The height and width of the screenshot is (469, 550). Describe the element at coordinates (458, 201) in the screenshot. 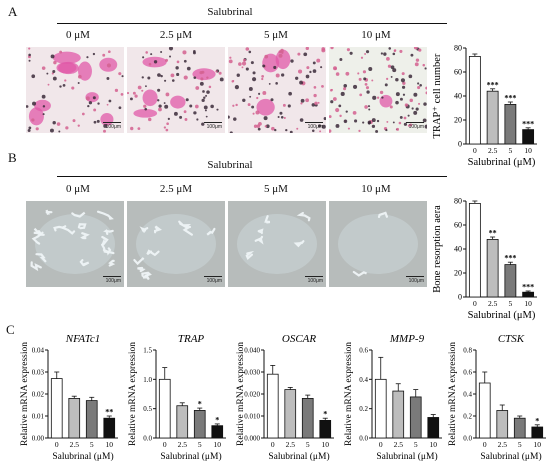

I see `y-tick-label: 80` at that location.